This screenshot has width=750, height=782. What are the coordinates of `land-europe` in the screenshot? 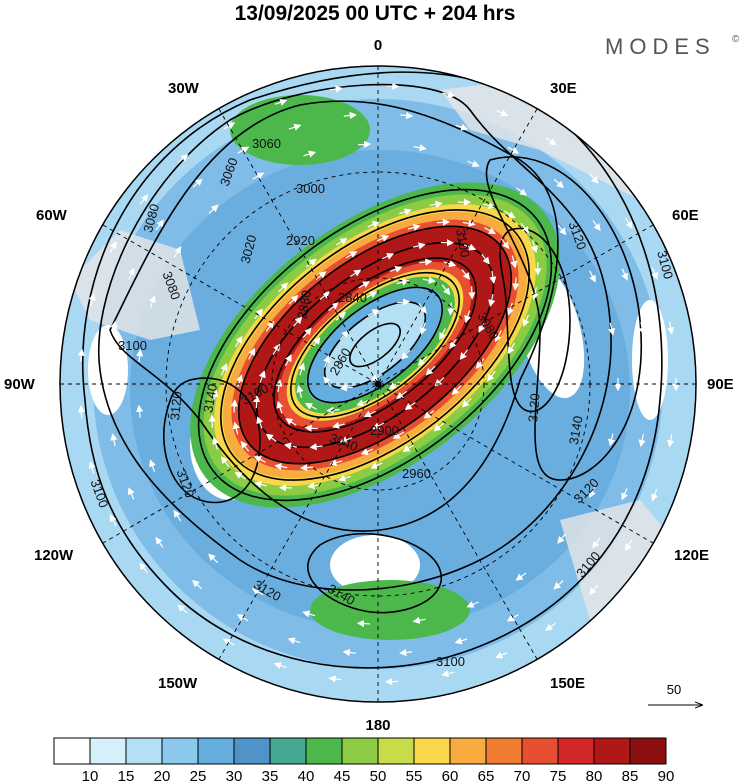 It's located at (540, 140).